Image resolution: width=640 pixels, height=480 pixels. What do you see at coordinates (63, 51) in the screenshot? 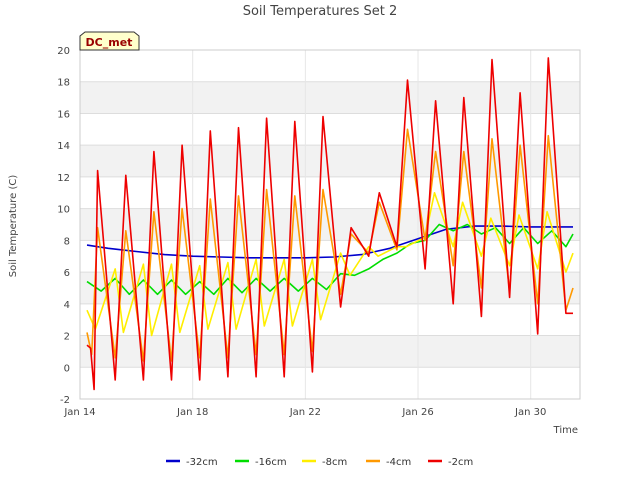
I see `y-tick-label: 20` at bounding box center [63, 51].